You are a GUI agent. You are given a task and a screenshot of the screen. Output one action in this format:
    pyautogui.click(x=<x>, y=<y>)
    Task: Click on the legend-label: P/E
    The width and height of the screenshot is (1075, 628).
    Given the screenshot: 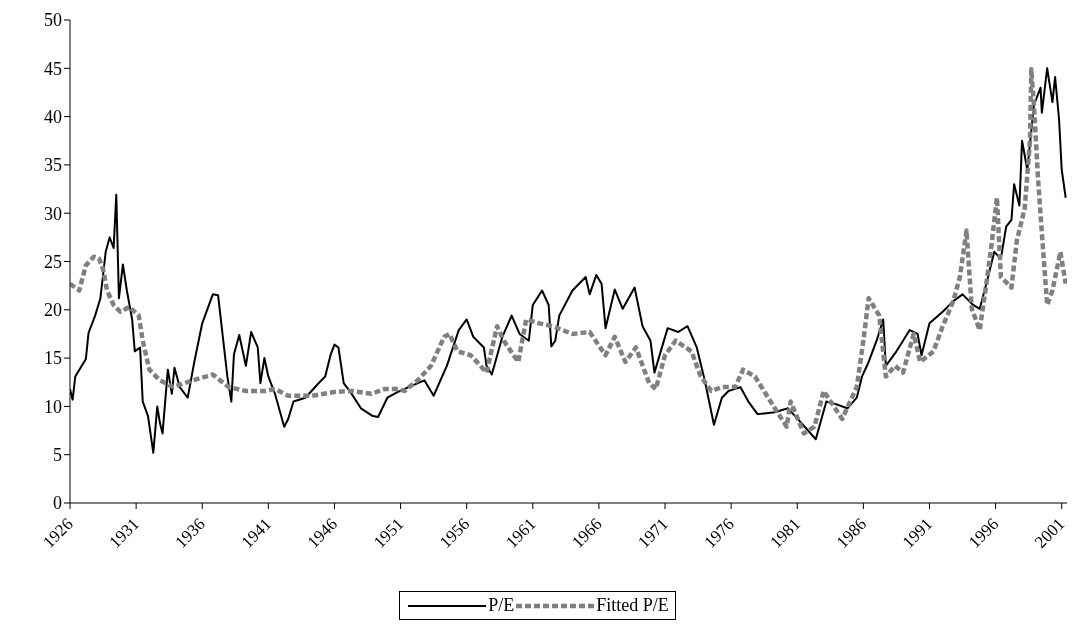 What is the action you would take?
    pyautogui.click(x=501, y=605)
    